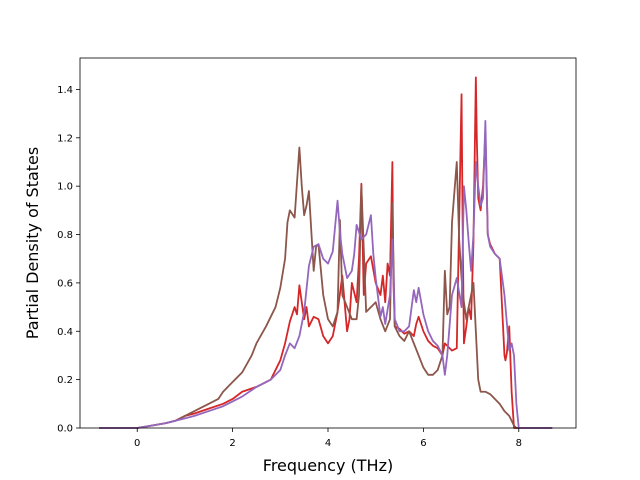 This screenshot has width=640, height=480. I want to click on x-tick-label: 2, so click(232, 443).